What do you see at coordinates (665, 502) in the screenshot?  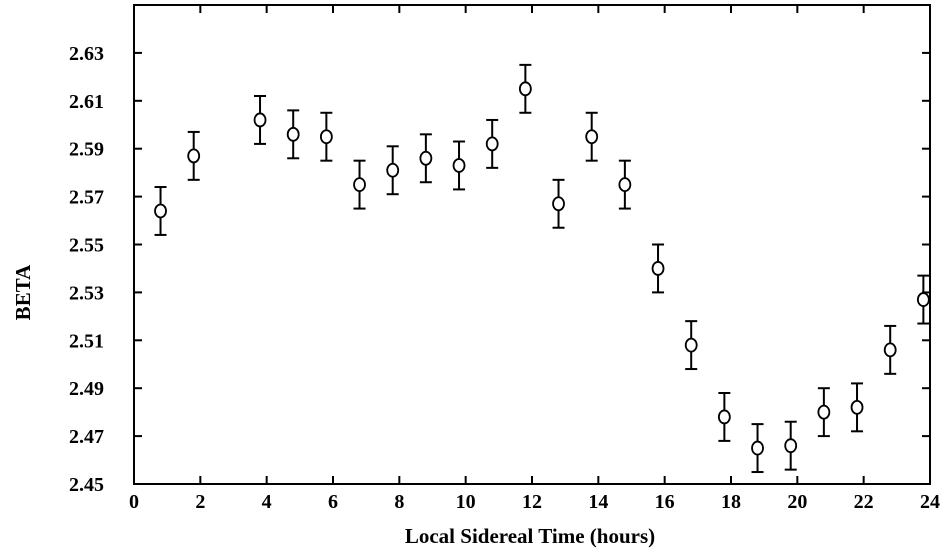 I see `x-tick-label: 16` at bounding box center [665, 502].